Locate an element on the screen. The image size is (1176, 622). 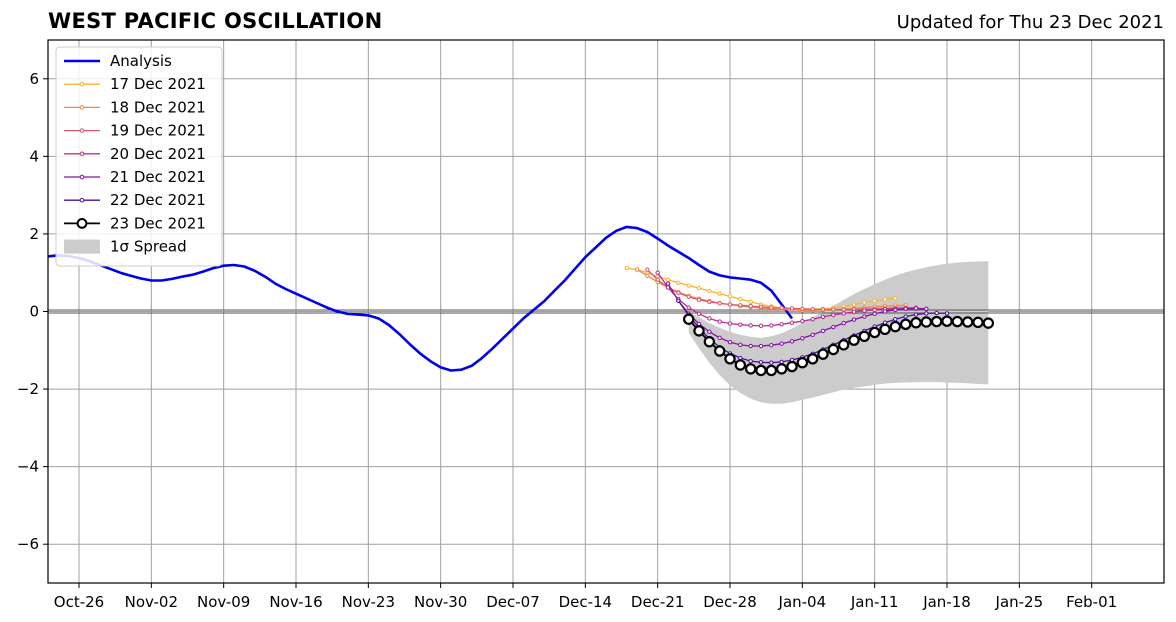
legend-label: Analysis is located at coordinates (141, 61).